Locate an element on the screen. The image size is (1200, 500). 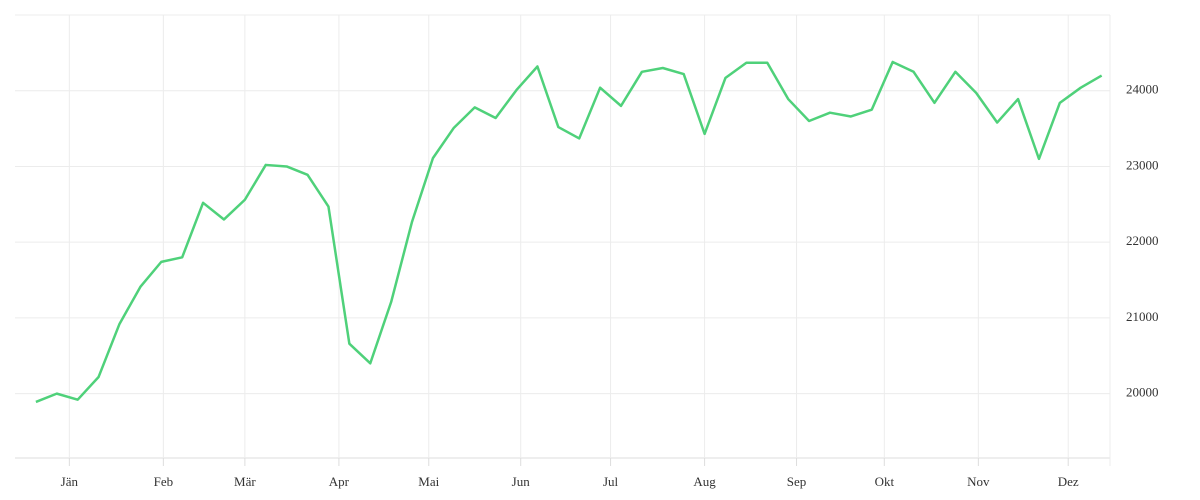
x-tick-label: Mär is located at coordinates (245, 481).